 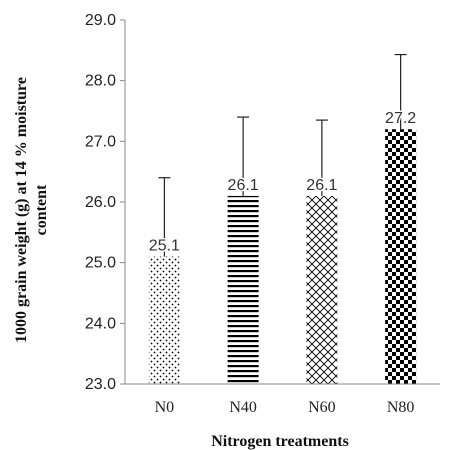 I want to click on data-label-n60: 26.1, so click(x=321, y=185).